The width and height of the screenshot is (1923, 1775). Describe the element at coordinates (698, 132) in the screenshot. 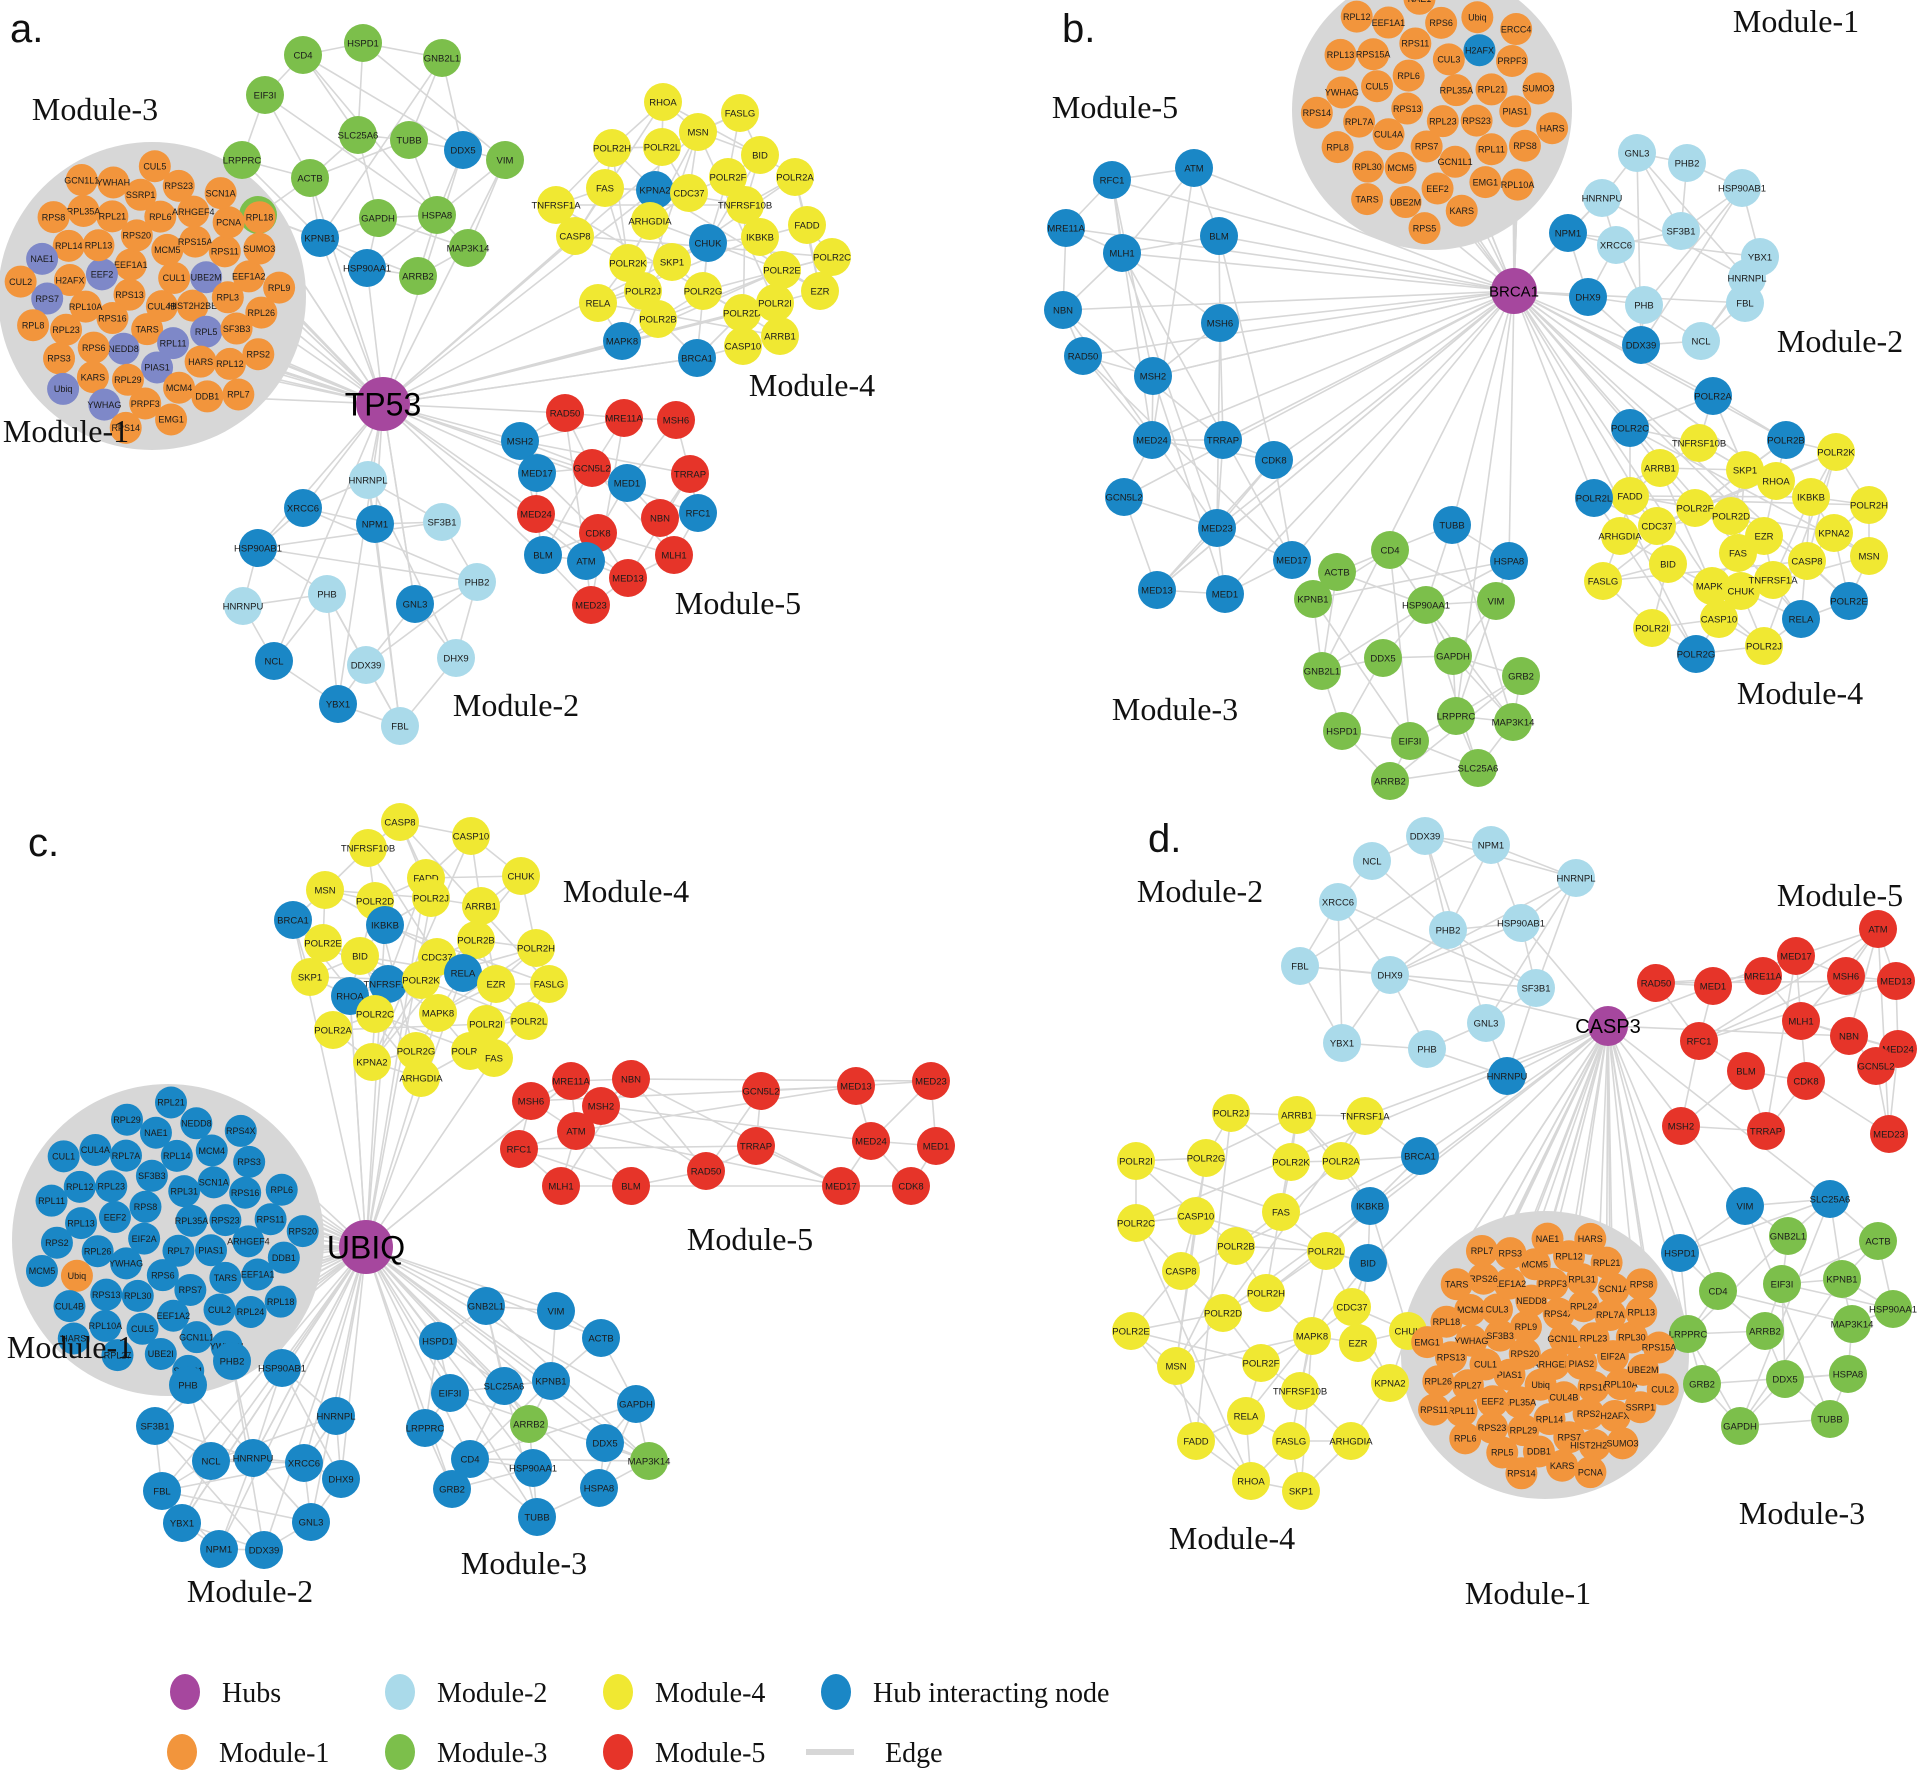

I see `node-MSN: MSN` at that location.